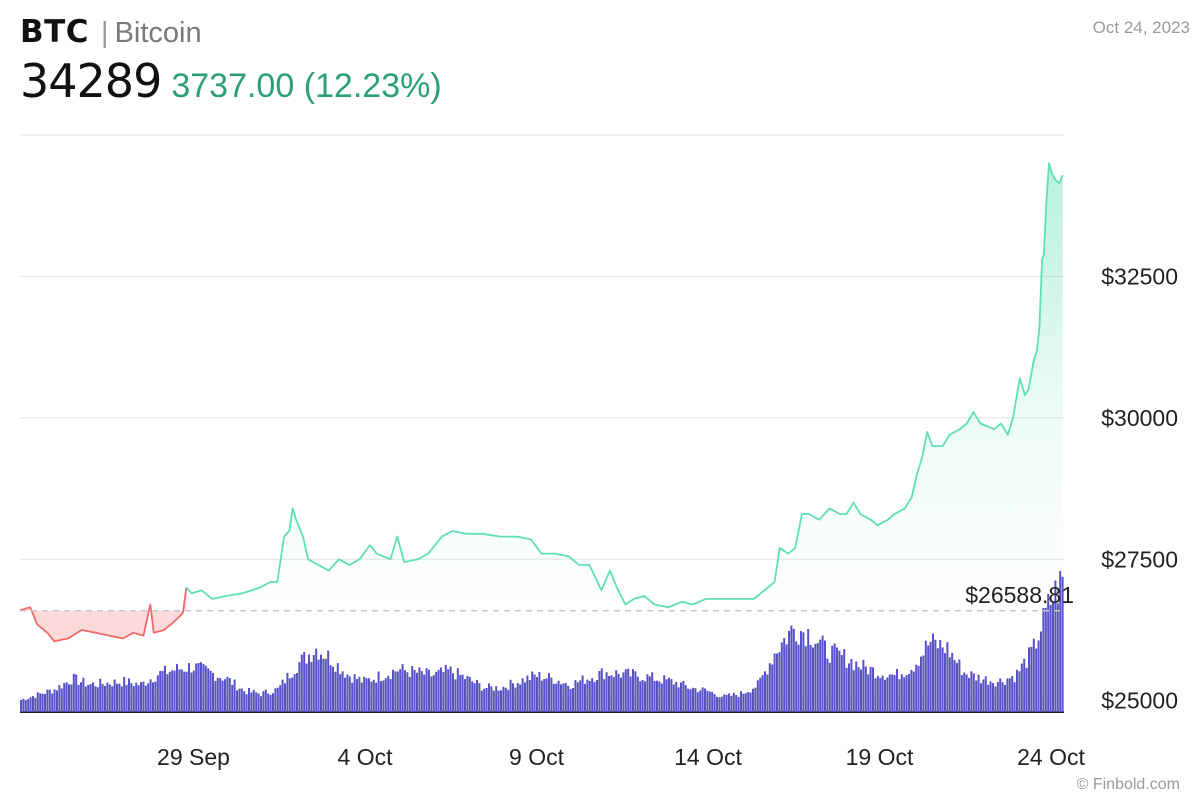  What do you see at coordinates (1141, 27) in the screenshot?
I see `chart-date: Oct 24, 2023` at bounding box center [1141, 27].